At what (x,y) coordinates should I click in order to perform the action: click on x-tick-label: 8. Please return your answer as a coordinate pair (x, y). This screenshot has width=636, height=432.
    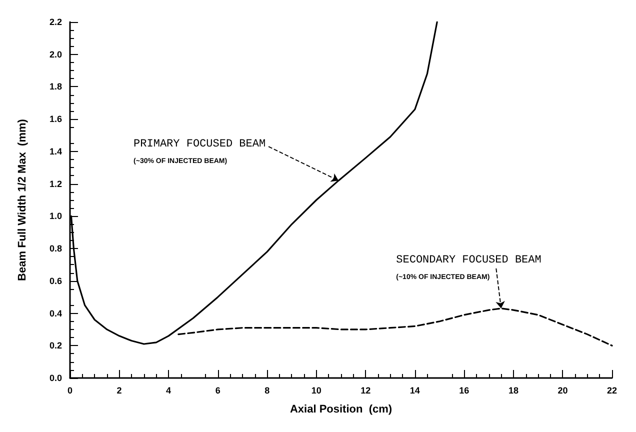
    Looking at the image, I should click on (267, 391).